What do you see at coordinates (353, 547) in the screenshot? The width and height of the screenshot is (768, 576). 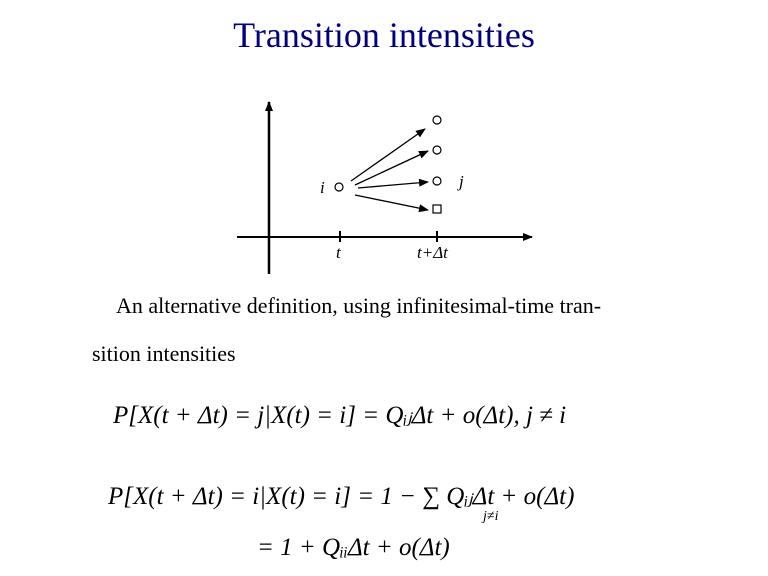 I see `equation-3: = 1 + QᵢᵢΔt + o(Δt)` at bounding box center [353, 547].